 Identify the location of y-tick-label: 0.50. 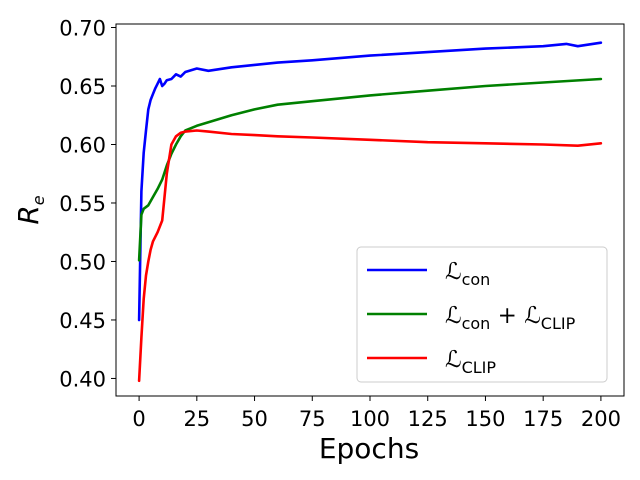
(82, 262).